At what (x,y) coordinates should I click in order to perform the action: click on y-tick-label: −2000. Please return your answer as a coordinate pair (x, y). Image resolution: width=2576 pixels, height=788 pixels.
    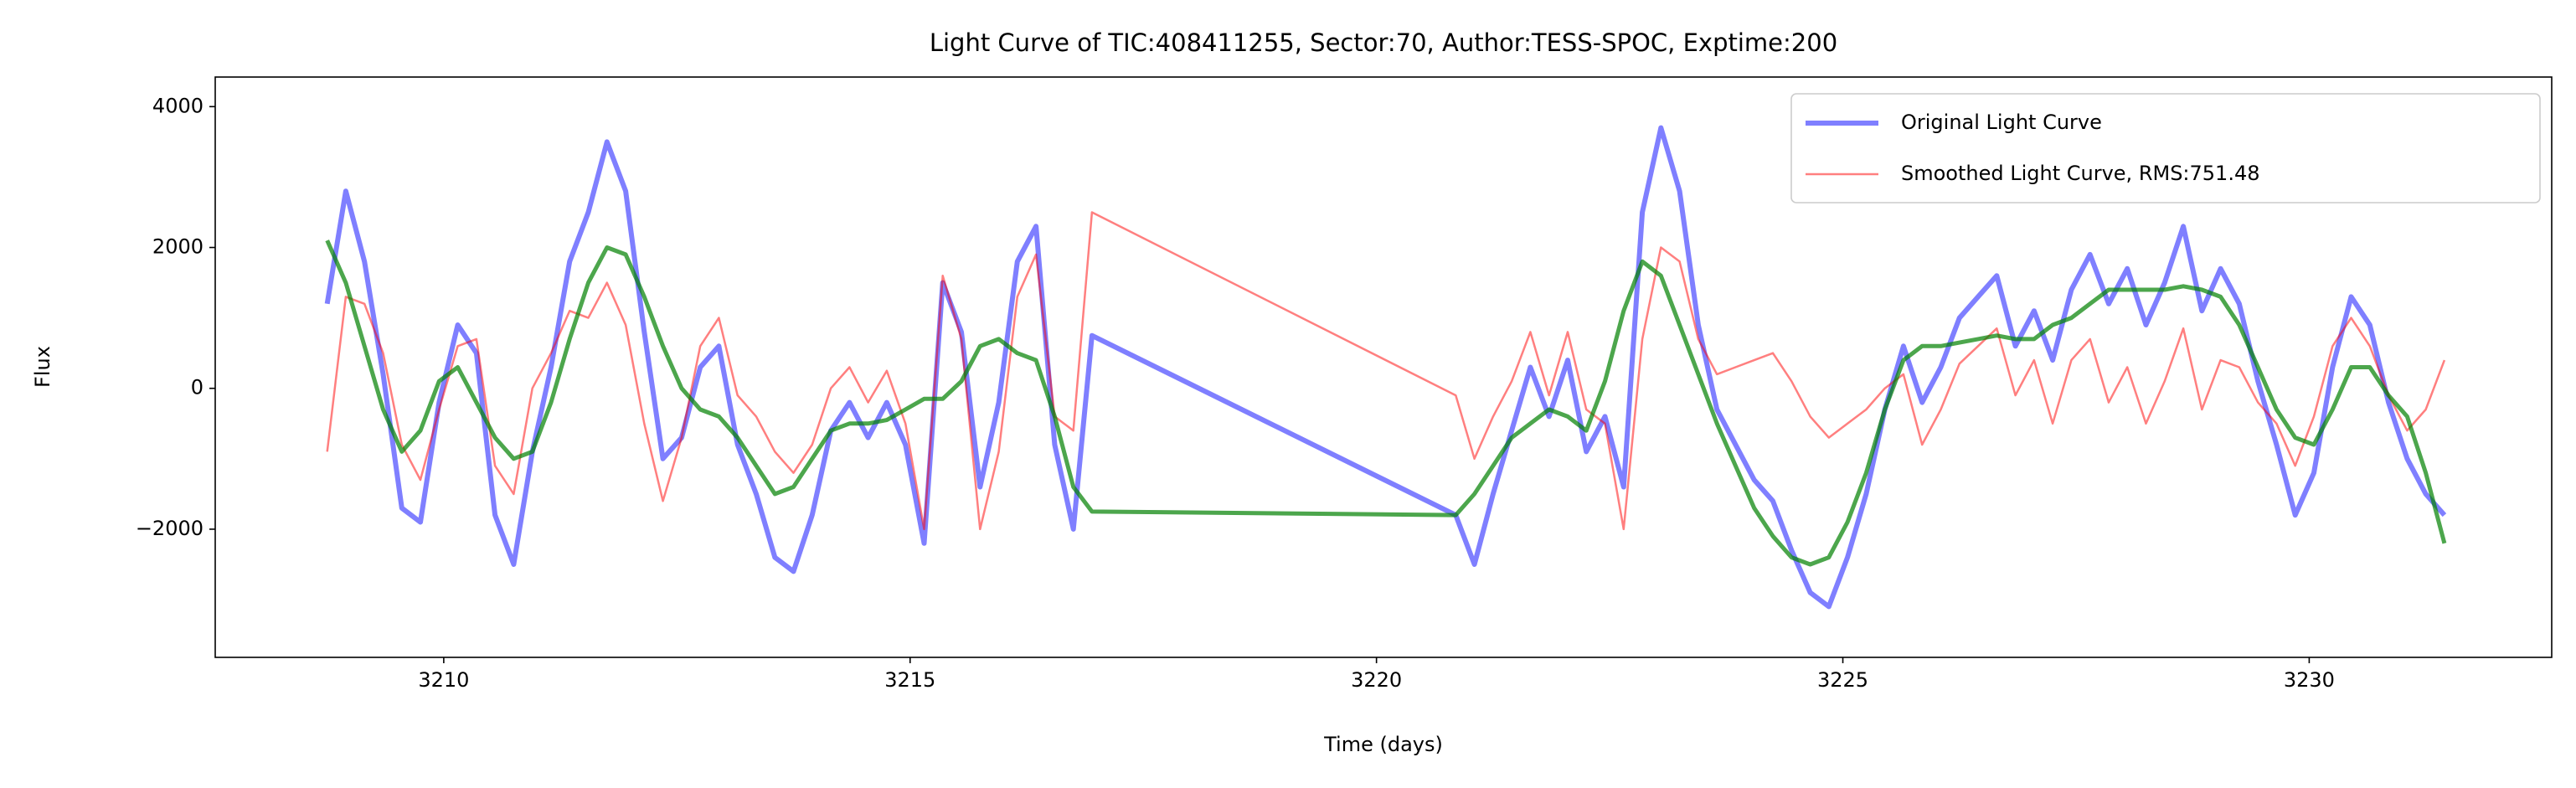
    Looking at the image, I should click on (170, 528).